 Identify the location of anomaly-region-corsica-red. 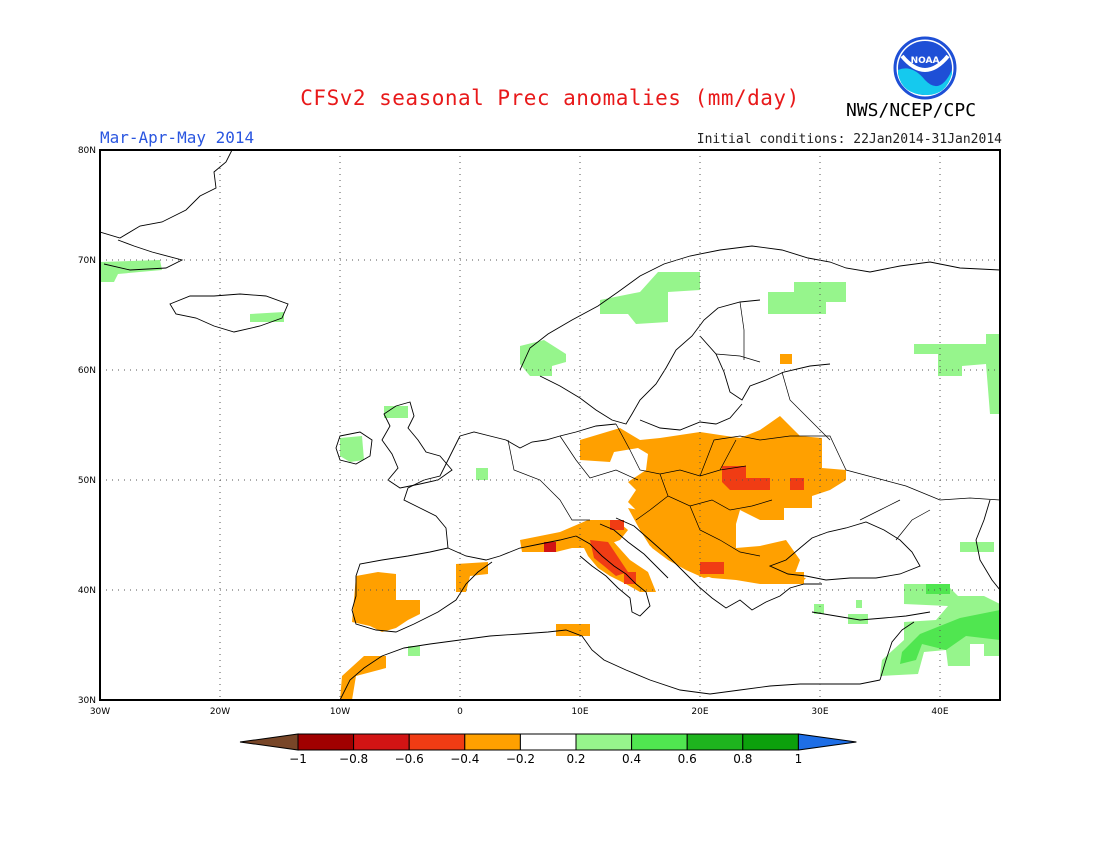
(550, 547).